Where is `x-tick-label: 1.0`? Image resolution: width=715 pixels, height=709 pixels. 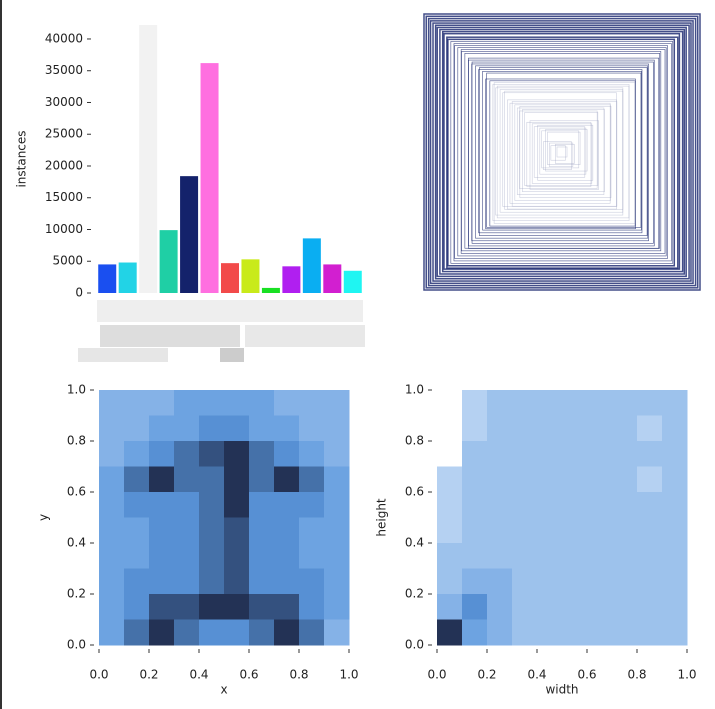 x-tick-label: 1.0 is located at coordinates (348, 675).